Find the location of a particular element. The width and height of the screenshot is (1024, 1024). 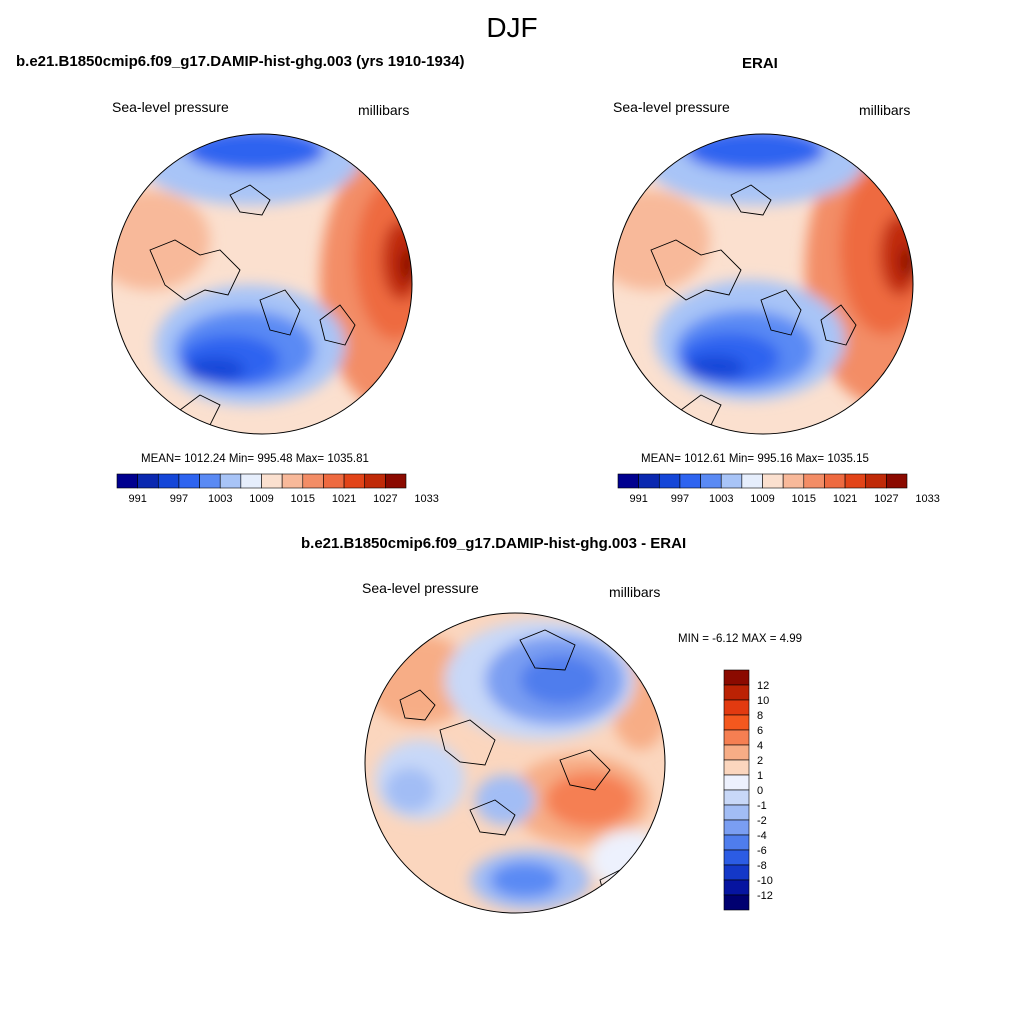

panel-2-colorbar-tick-label: 1027 is located at coordinates (886, 499).